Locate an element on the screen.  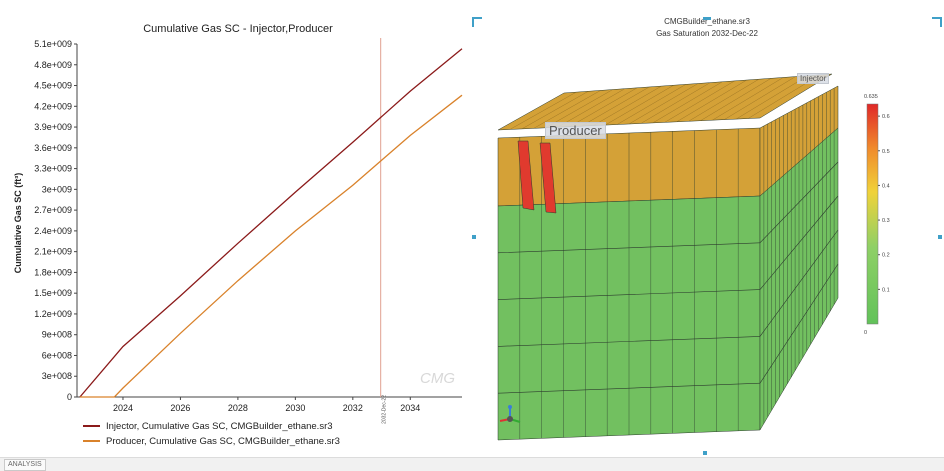
colorbar-tick-label: 0.2 is located at coordinates (886, 256).